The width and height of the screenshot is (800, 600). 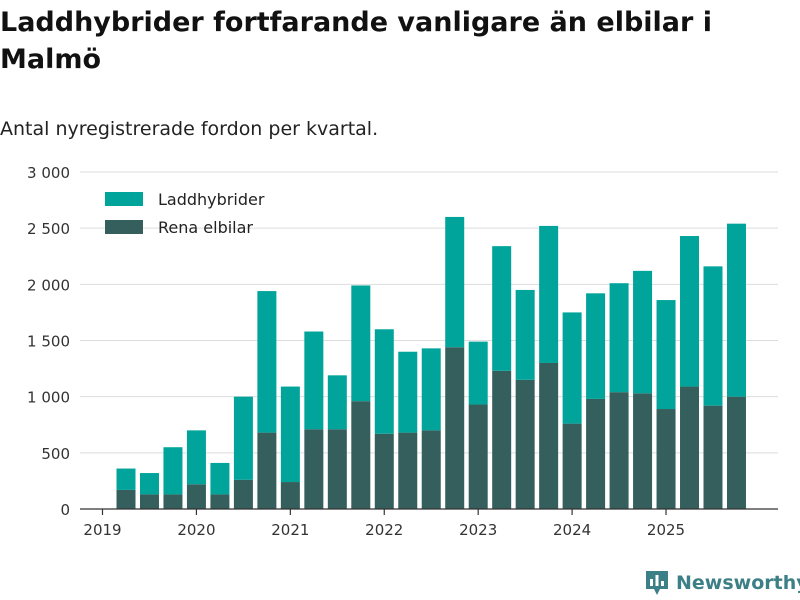 I want to click on y-tick-label: 1 500, so click(x=48, y=342).